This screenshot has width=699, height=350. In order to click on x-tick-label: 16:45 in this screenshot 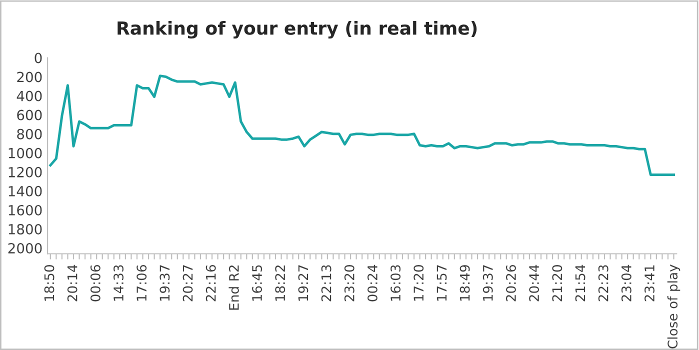, I will do `click(257, 283)`.